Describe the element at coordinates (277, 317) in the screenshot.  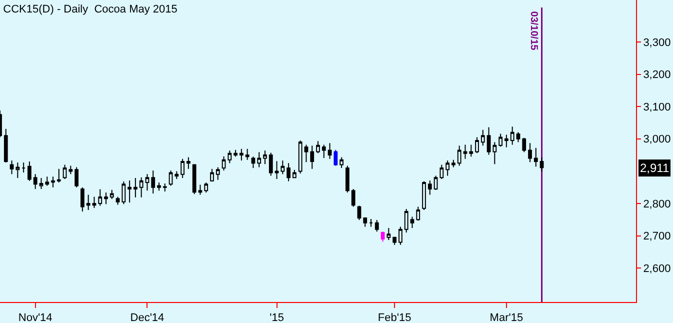
I see `x-tick-label: '15` at that location.